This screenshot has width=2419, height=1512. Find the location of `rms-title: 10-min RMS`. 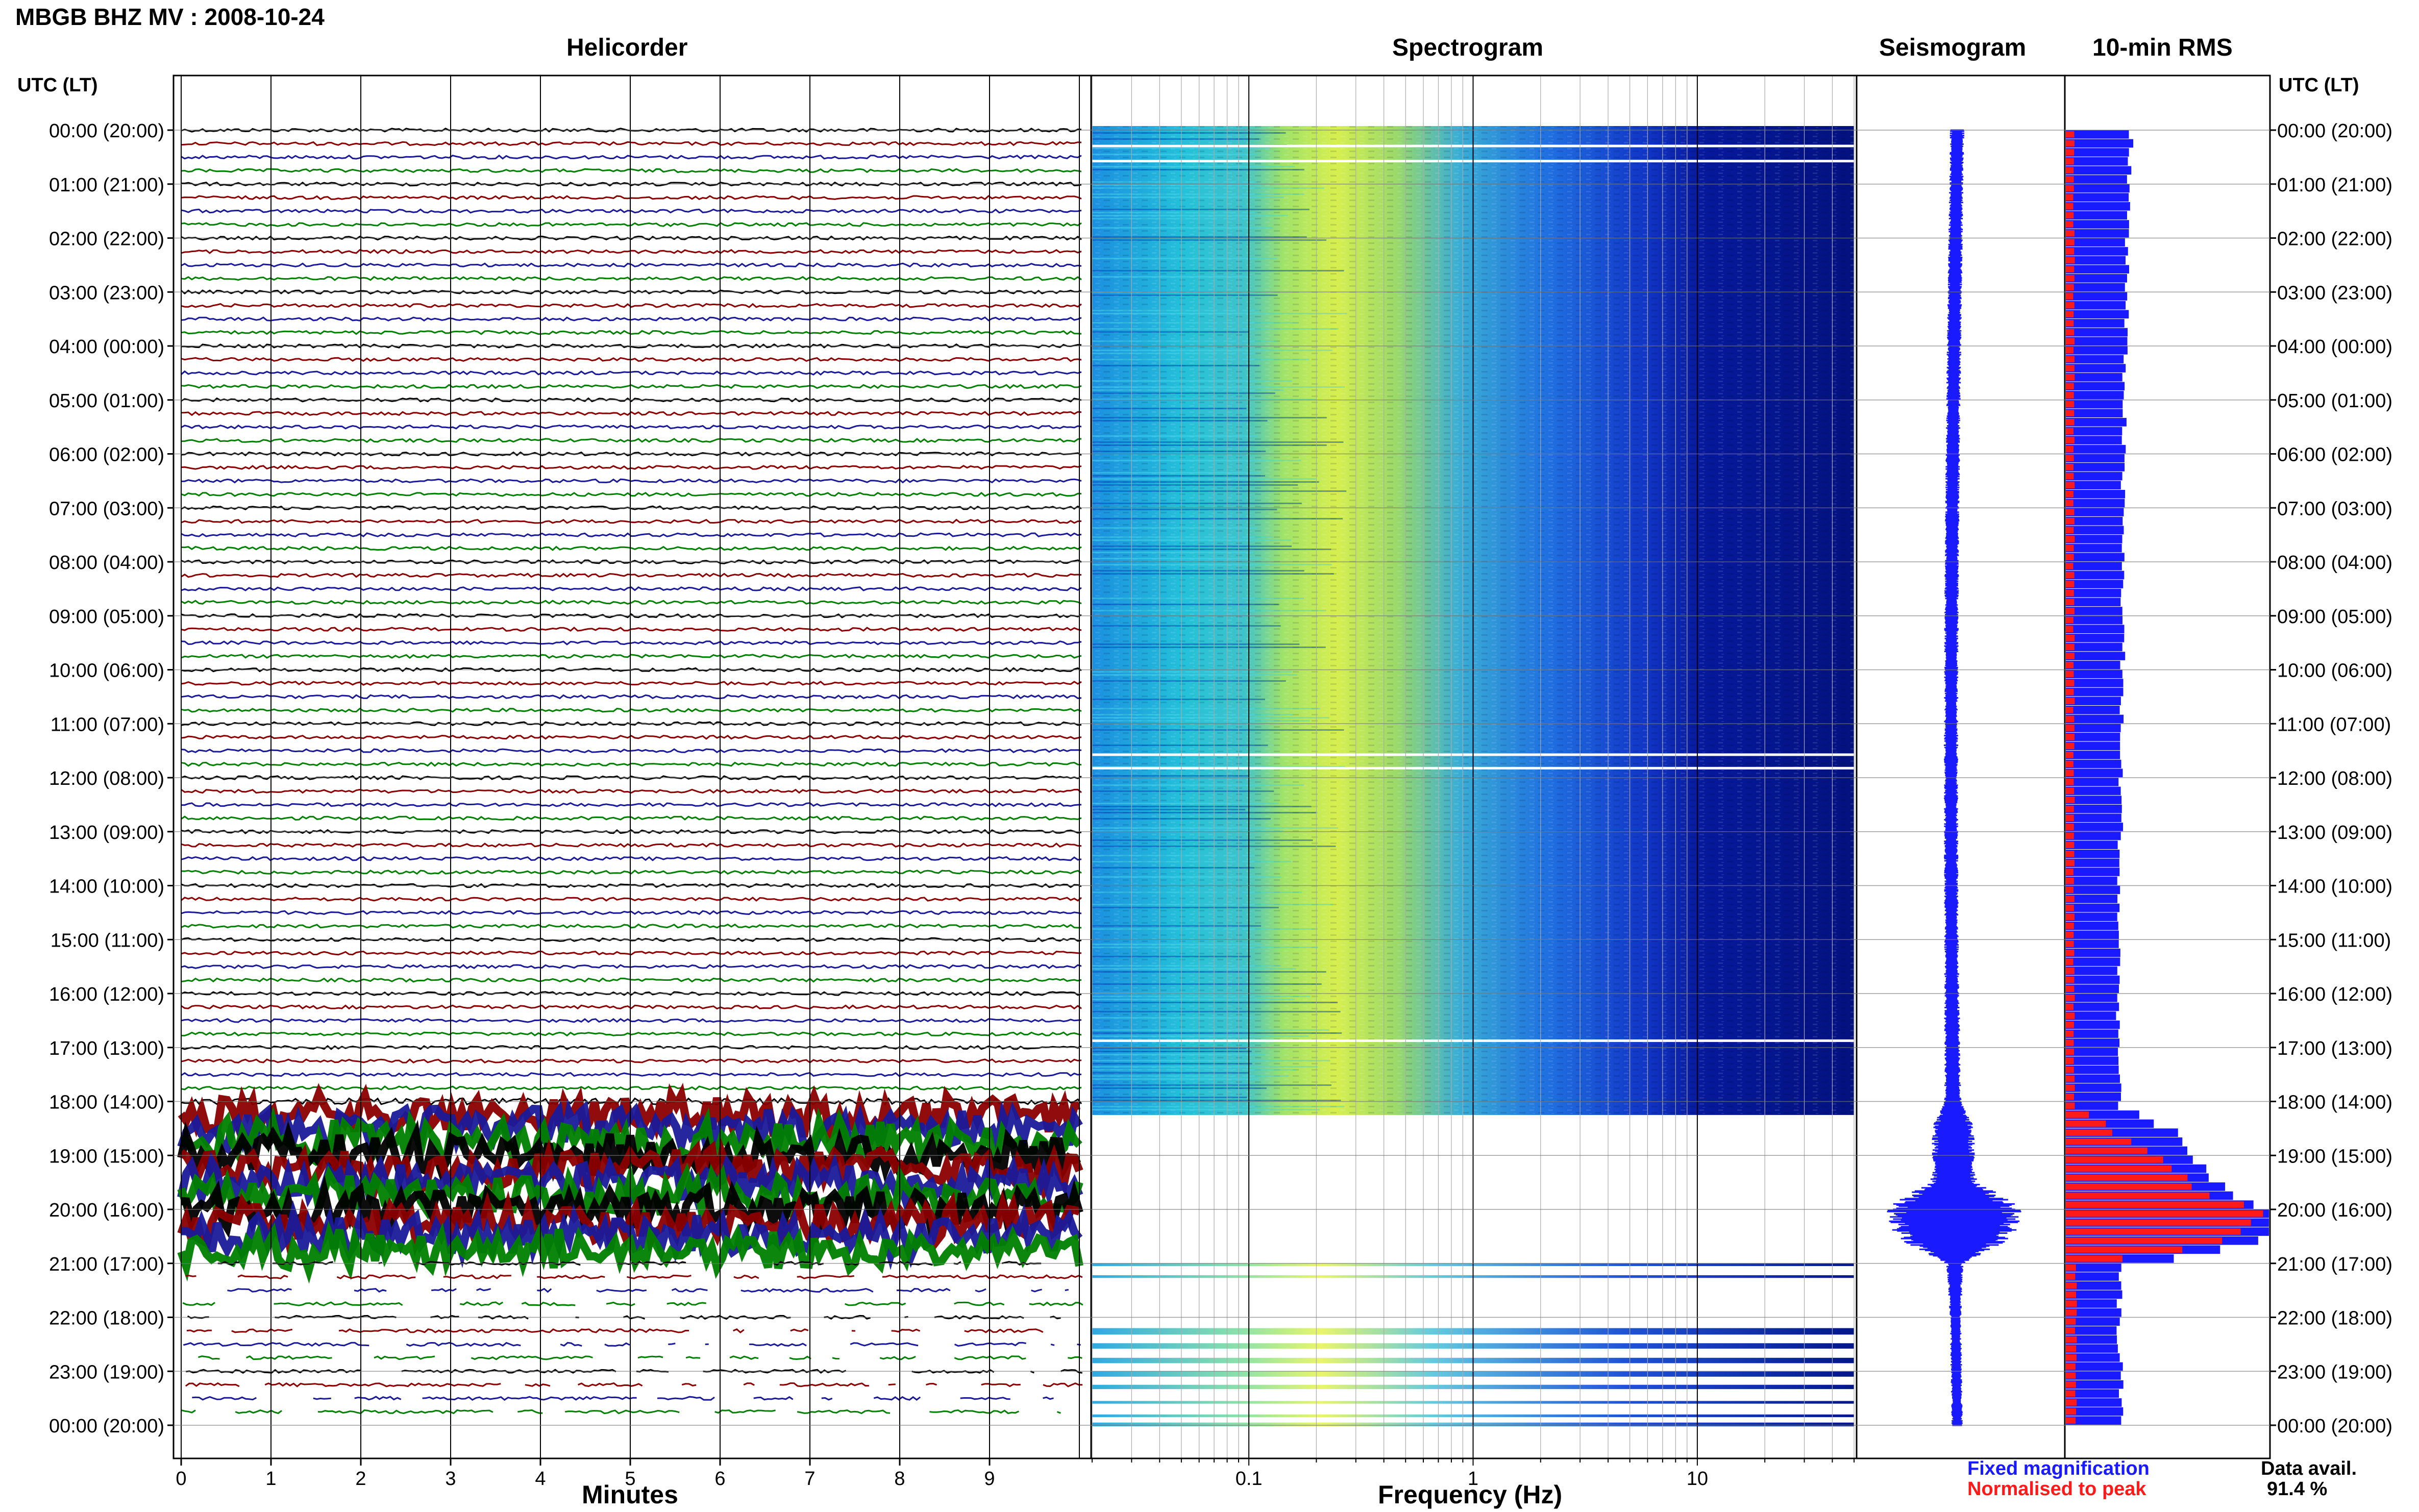

rms-title: 10-min RMS is located at coordinates (2162, 47).